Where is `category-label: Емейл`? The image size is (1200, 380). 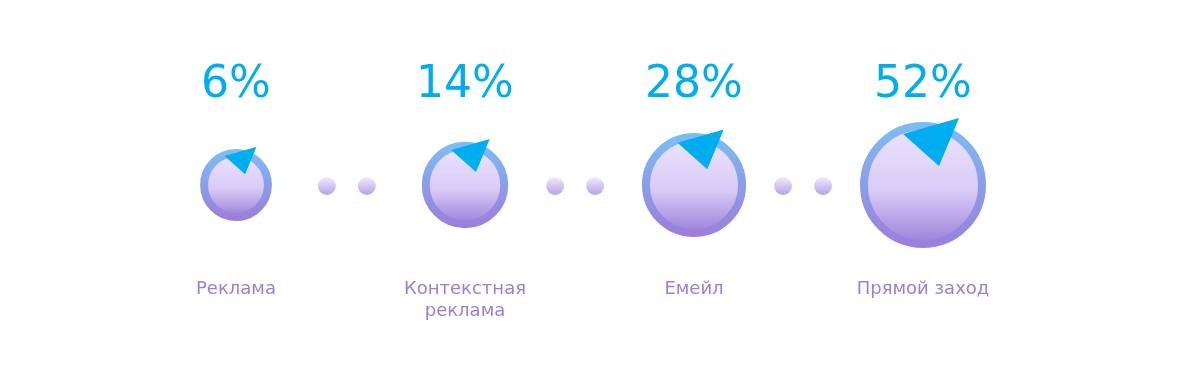
category-label: Емейл is located at coordinates (694, 287).